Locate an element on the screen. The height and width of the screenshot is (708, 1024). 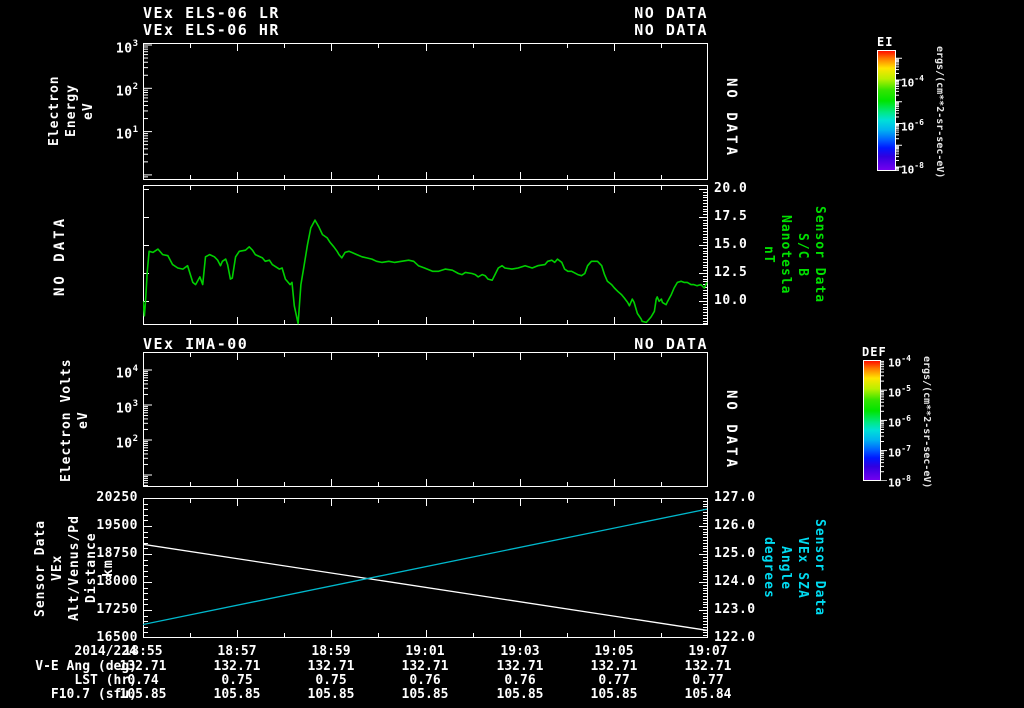
colorbar-def-tick-1: 10⁻⁵ is located at coordinates (899, 392).